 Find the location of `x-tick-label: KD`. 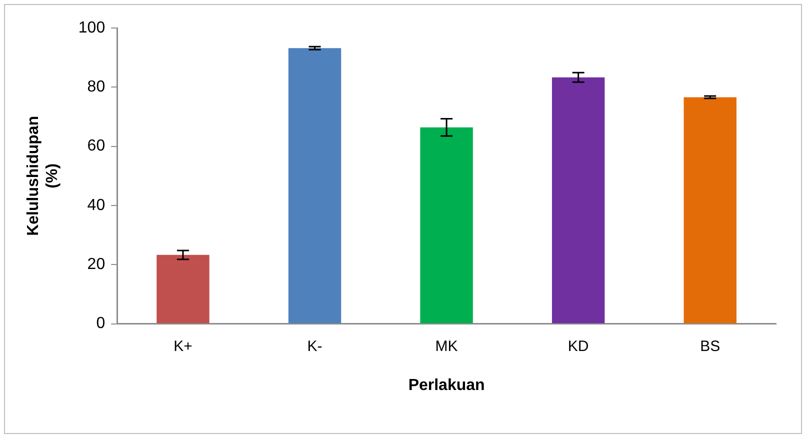

x-tick-label: KD is located at coordinates (578, 346).